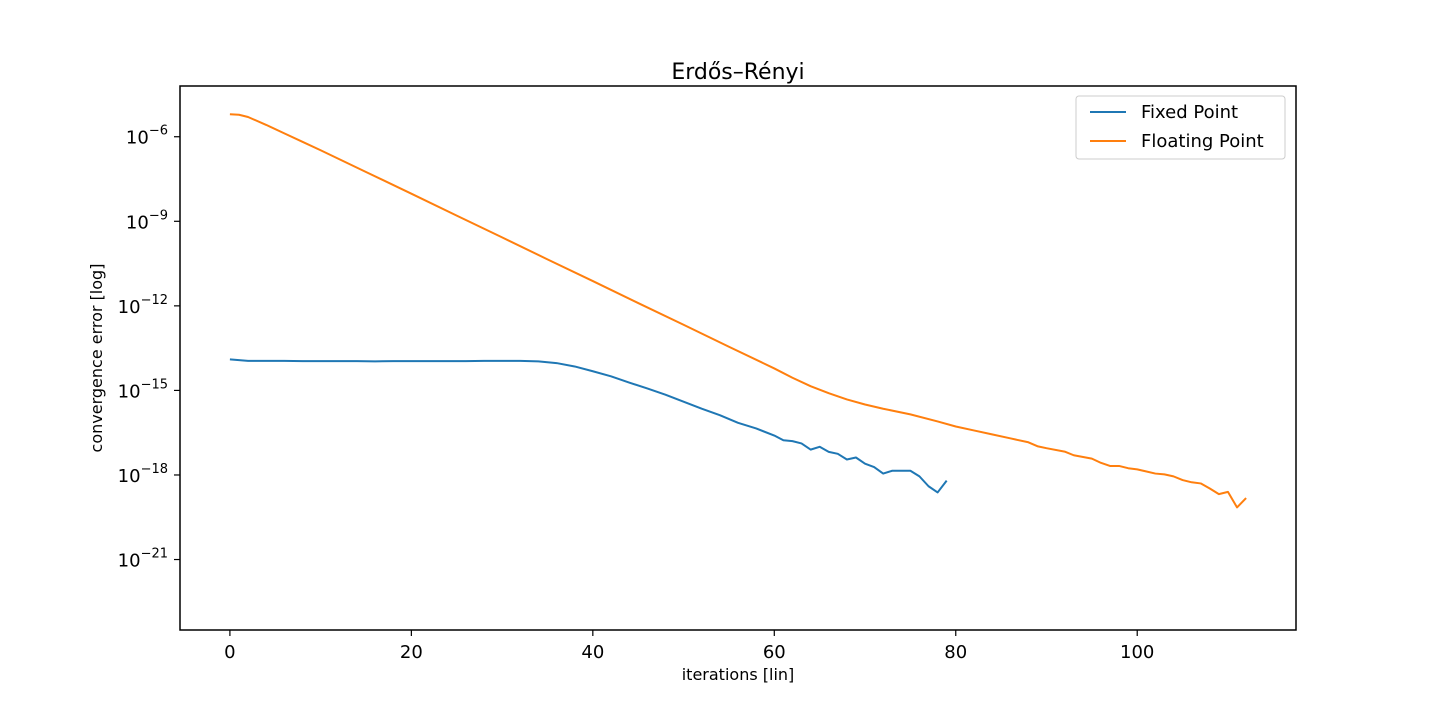  Describe the element at coordinates (955, 652) in the screenshot. I see `x-tick-label: 80` at that location.